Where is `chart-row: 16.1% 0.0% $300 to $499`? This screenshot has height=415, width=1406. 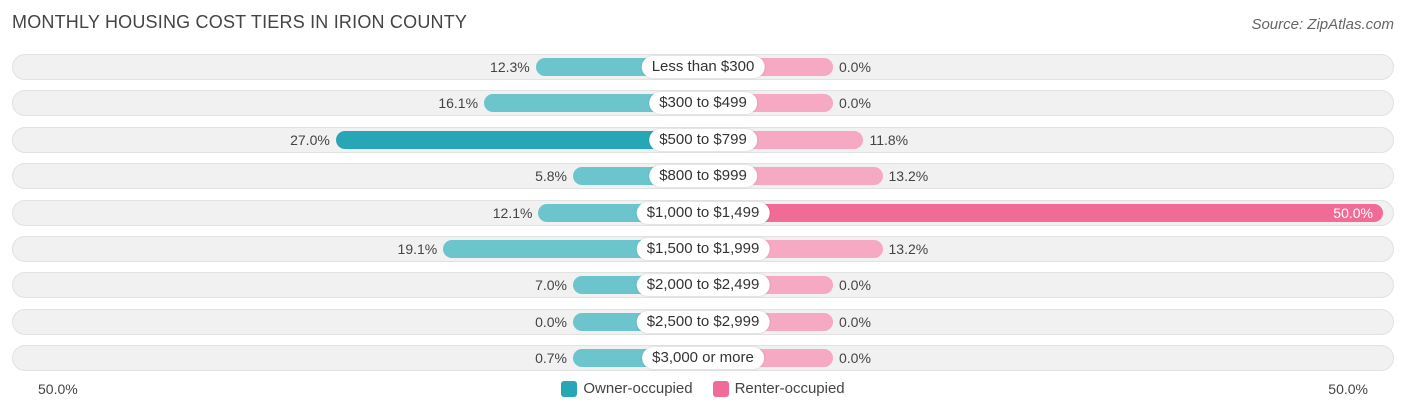
chart-row: 16.1% 0.0% $300 to $499 is located at coordinates (703, 103).